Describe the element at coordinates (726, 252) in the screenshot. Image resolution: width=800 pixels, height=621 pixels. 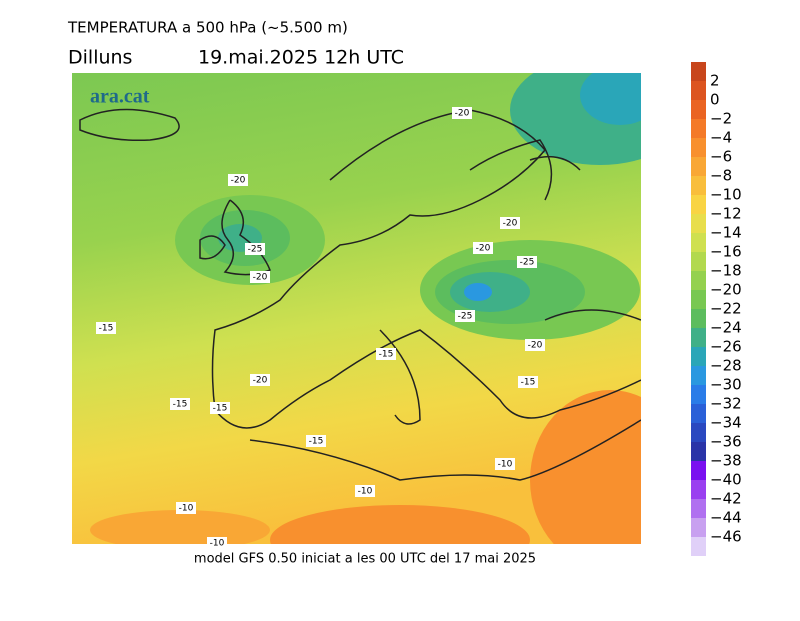
I see `colorbar-label: −16` at that location.